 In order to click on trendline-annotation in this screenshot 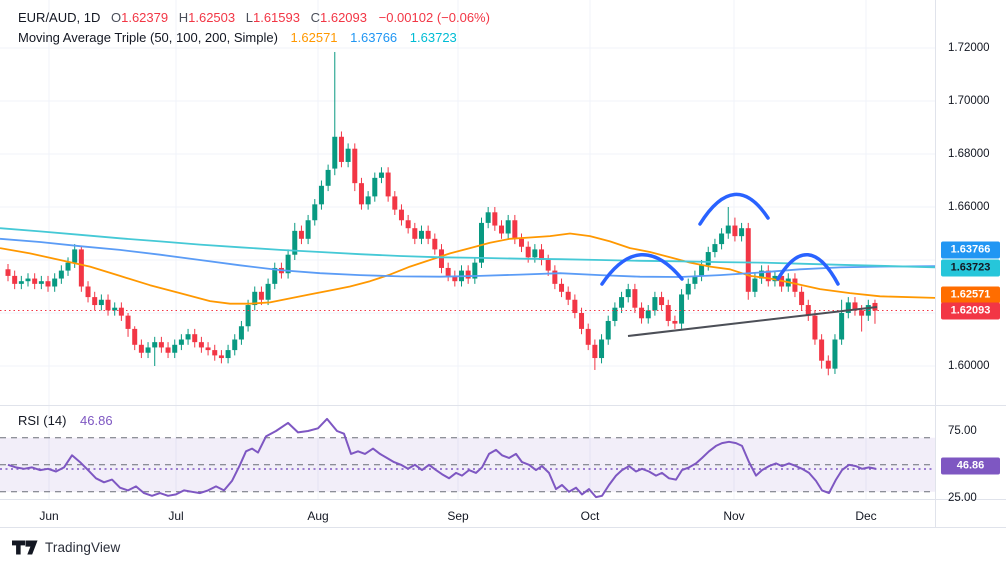, I will do `click(752, 321)`.